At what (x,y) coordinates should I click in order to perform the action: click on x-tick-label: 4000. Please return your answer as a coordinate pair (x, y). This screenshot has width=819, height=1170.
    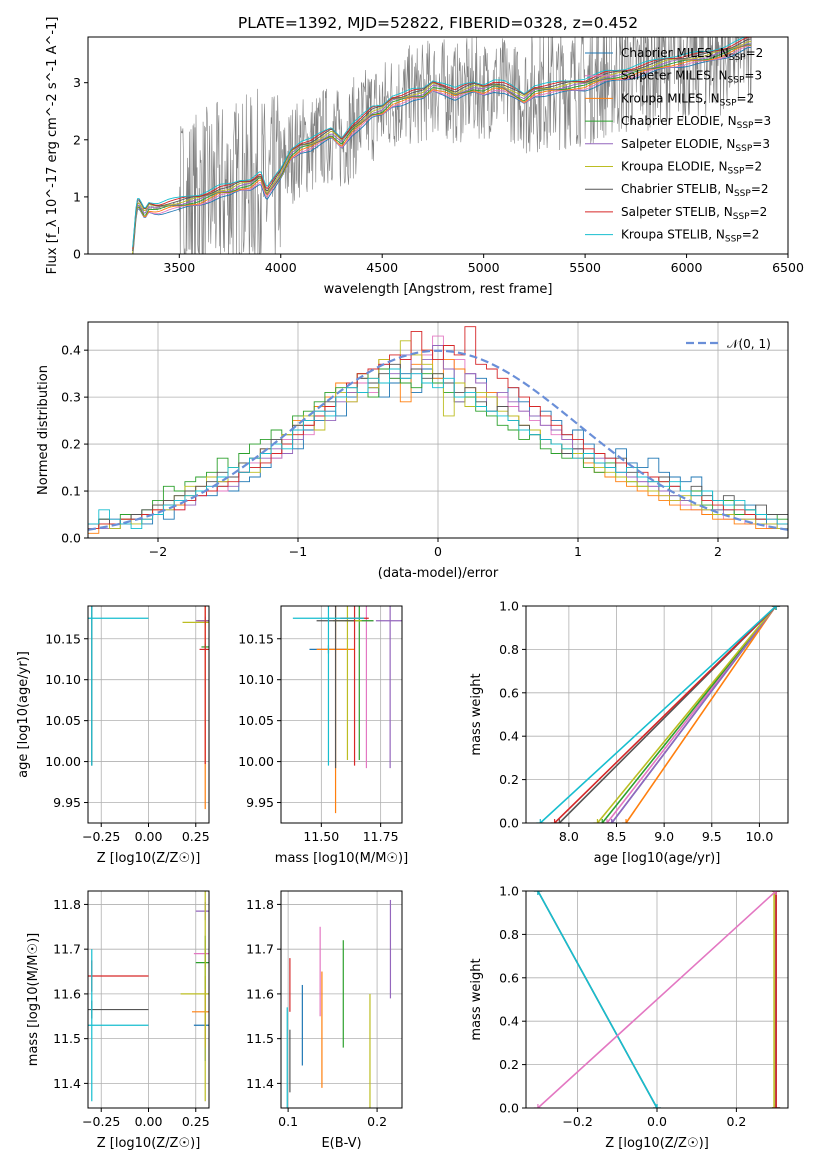
    Looking at the image, I should click on (281, 267).